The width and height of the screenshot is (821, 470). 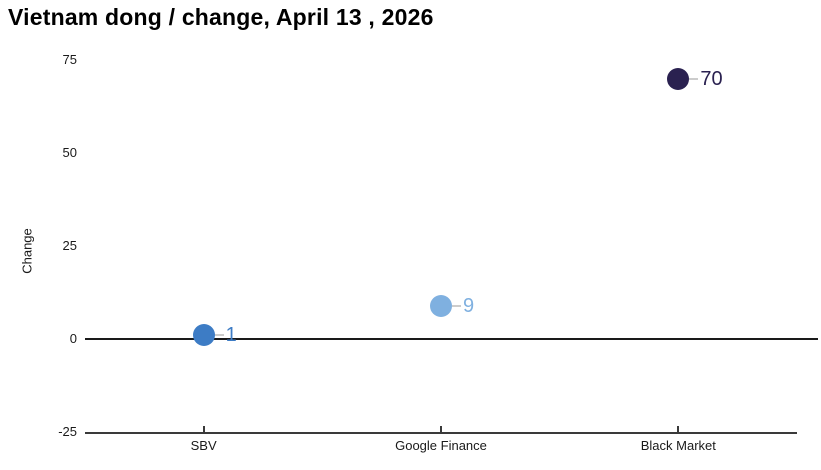 I want to click on y-tick-label: 75, so click(x=69, y=59).